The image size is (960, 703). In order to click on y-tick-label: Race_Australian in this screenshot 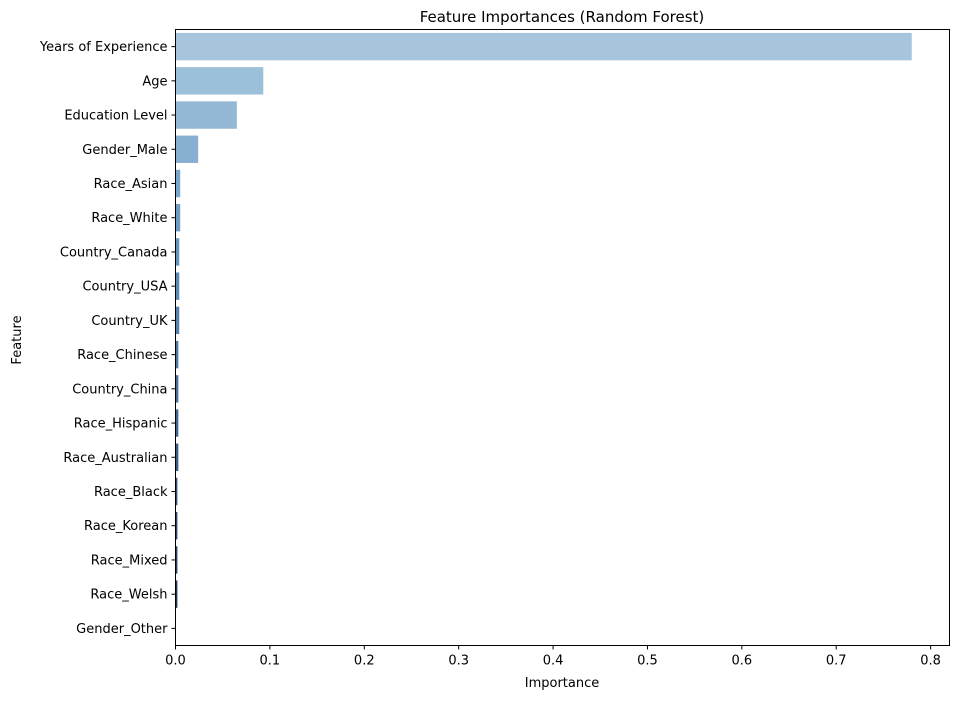, I will do `click(115, 458)`.